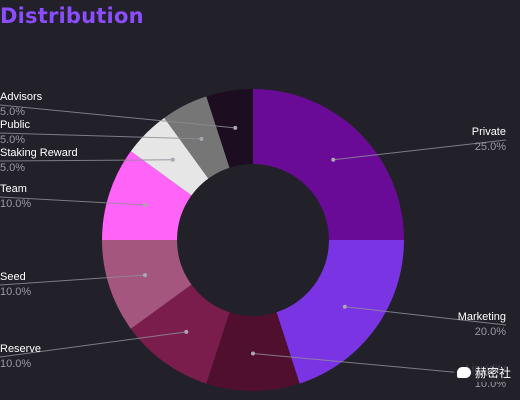 This screenshot has width=520, height=400. Describe the element at coordinates (86, 160) in the screenshot. I see `leader-line-staking-reward` at that location.